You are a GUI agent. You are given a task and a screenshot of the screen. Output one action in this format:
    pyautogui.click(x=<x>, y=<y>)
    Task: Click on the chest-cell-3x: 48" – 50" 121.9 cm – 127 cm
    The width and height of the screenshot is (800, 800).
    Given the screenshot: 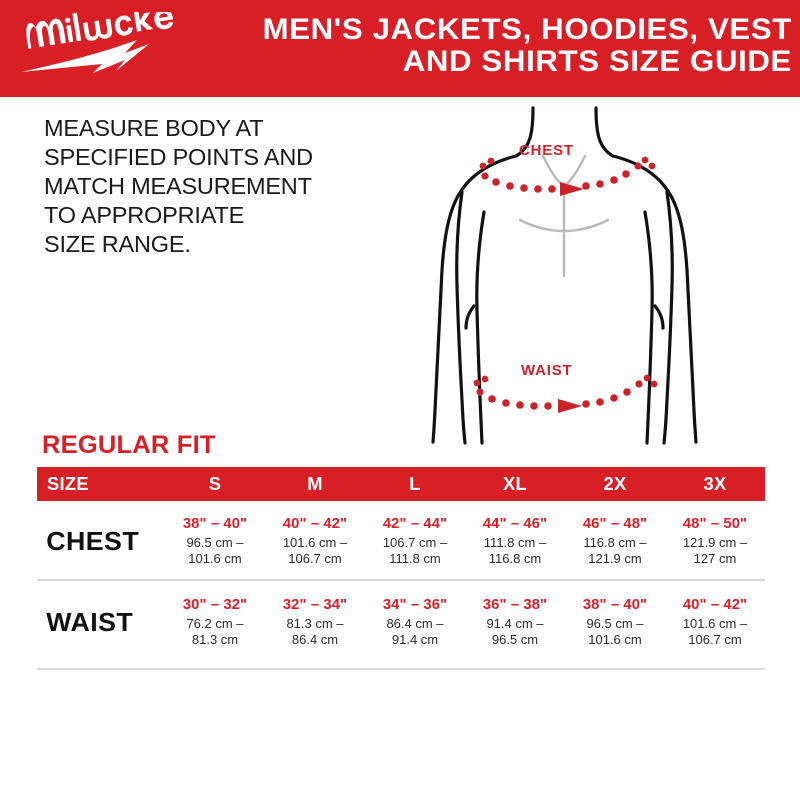 What is the action you would take?
    pyautogui.click(x=715, y=541)
    